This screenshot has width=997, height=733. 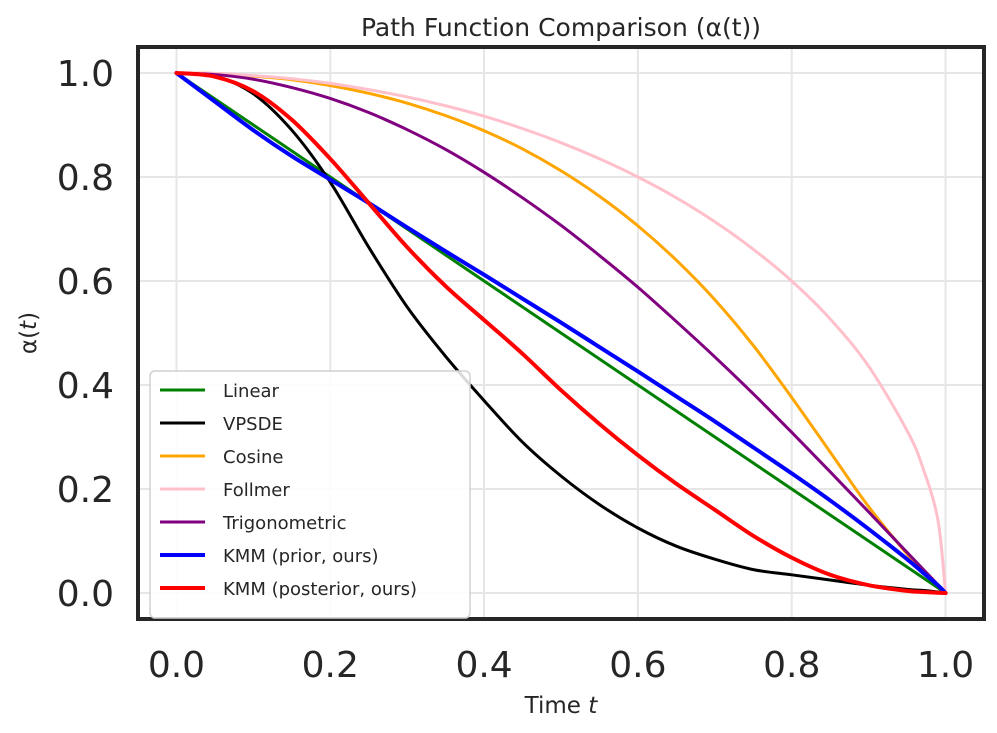 I want to click on x-tick-label: 0.6, so click(x=637, y=665).